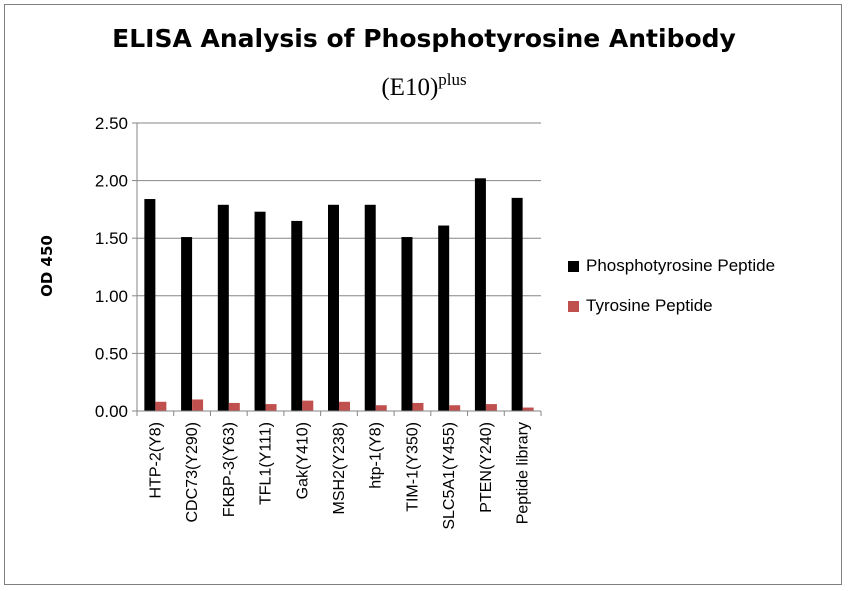  I want to click on legend-item-tyrosine: Tyrosine Peptide, so click(671, 306).